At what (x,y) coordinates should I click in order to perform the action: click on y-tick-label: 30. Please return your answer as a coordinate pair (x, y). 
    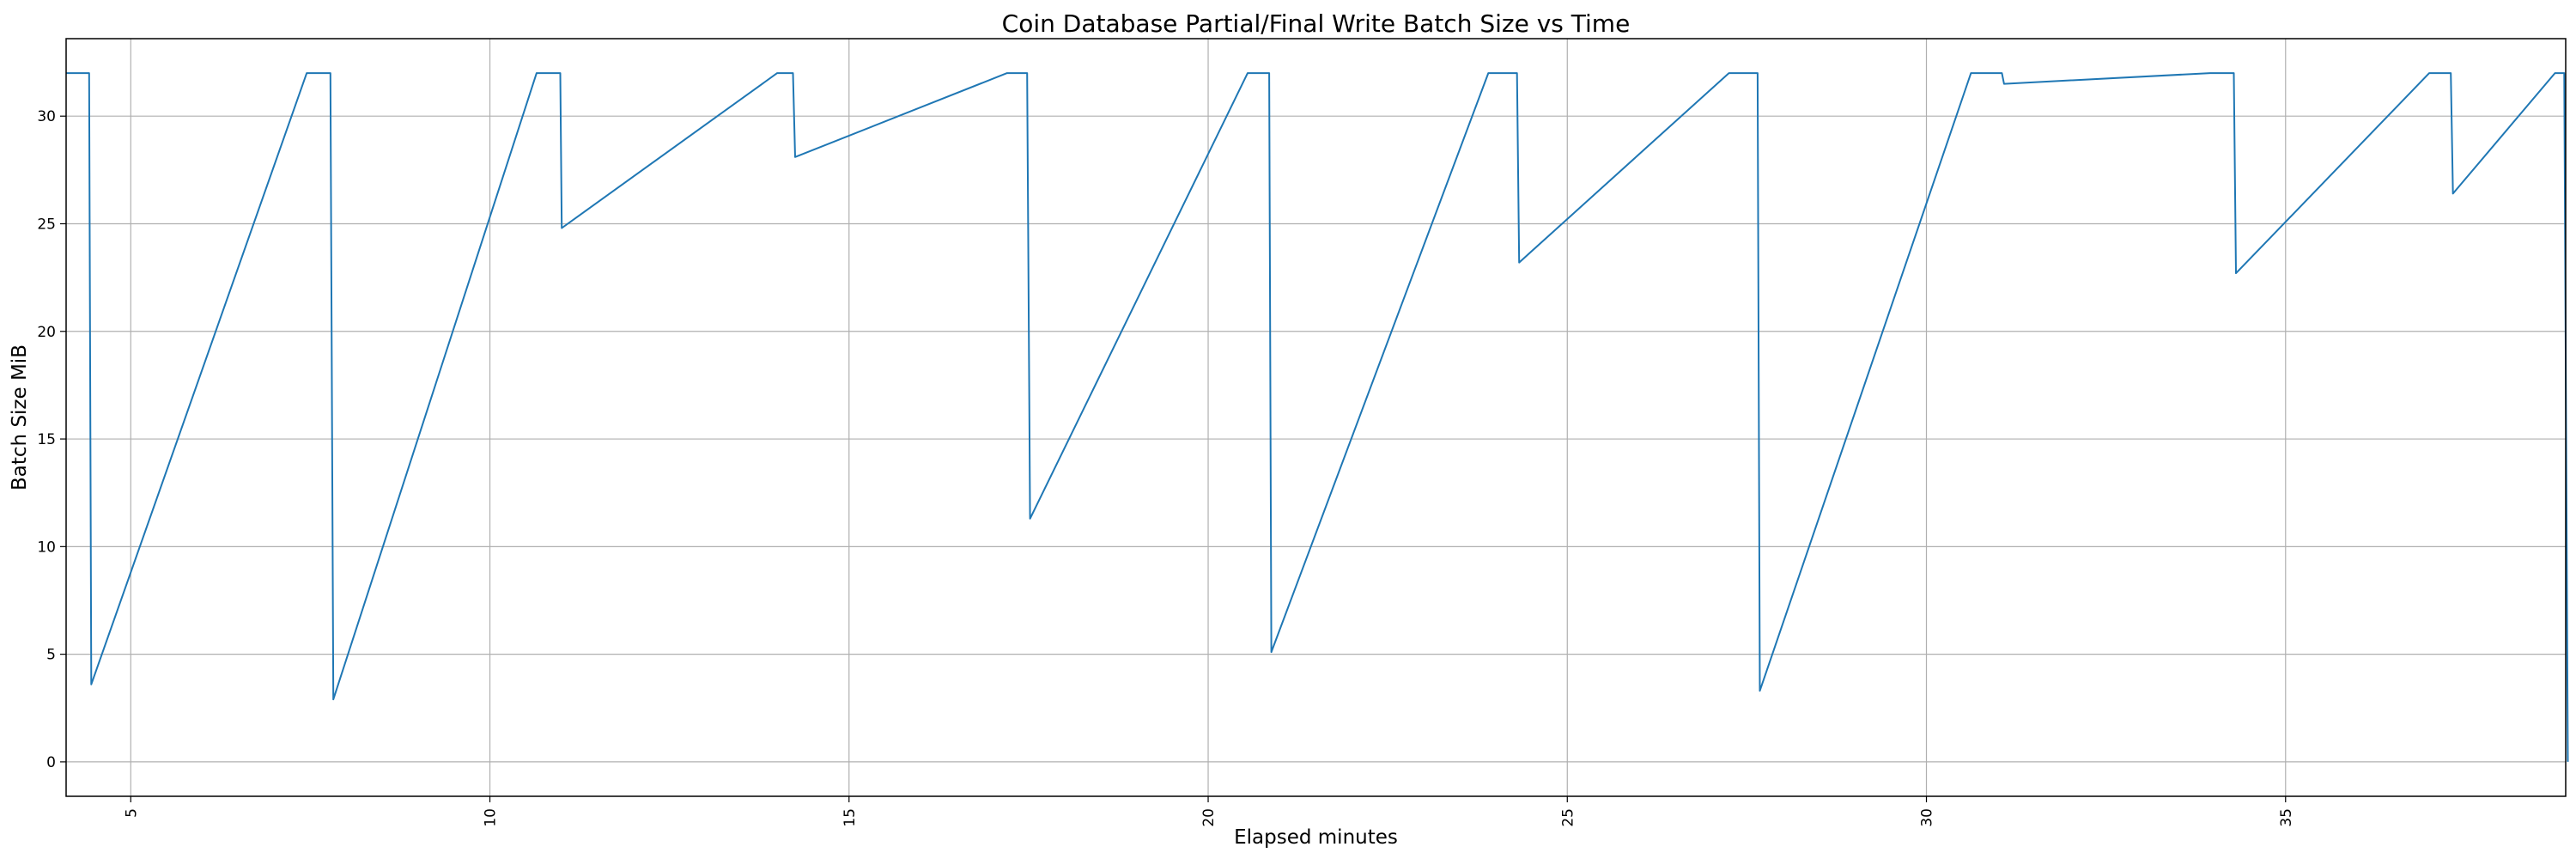
    Looking at the image, I should click on (46, 116).